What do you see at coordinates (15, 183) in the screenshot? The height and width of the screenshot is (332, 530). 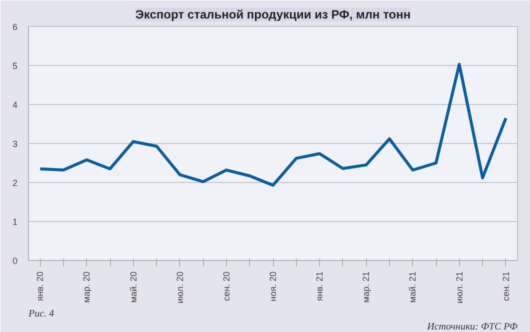 I see `y-tick-label: 2` at bounding box center [15, 183].